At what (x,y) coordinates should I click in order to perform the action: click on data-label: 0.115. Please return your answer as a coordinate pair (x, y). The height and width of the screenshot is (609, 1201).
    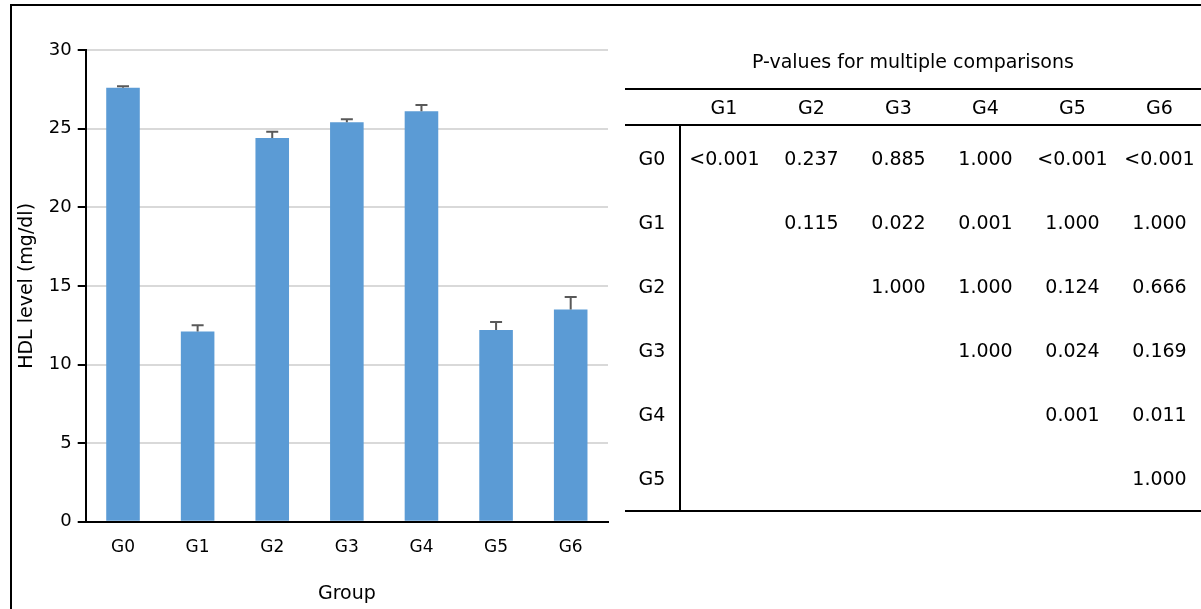
    Looking at the image, I should click on (811, 222).